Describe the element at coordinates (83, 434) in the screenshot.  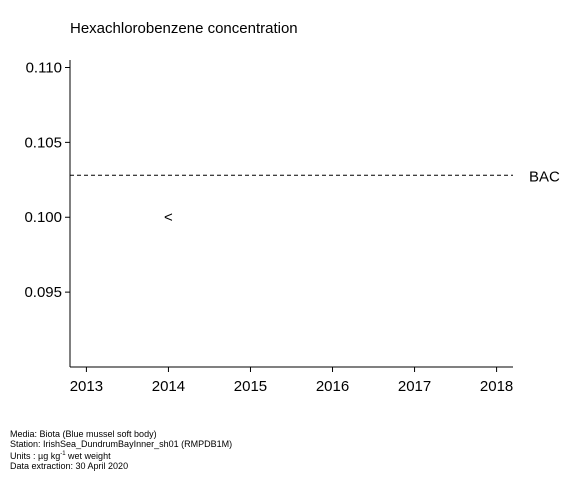
I see `footer-media: Media: Biota (Blue mussel soft body)` at that location.